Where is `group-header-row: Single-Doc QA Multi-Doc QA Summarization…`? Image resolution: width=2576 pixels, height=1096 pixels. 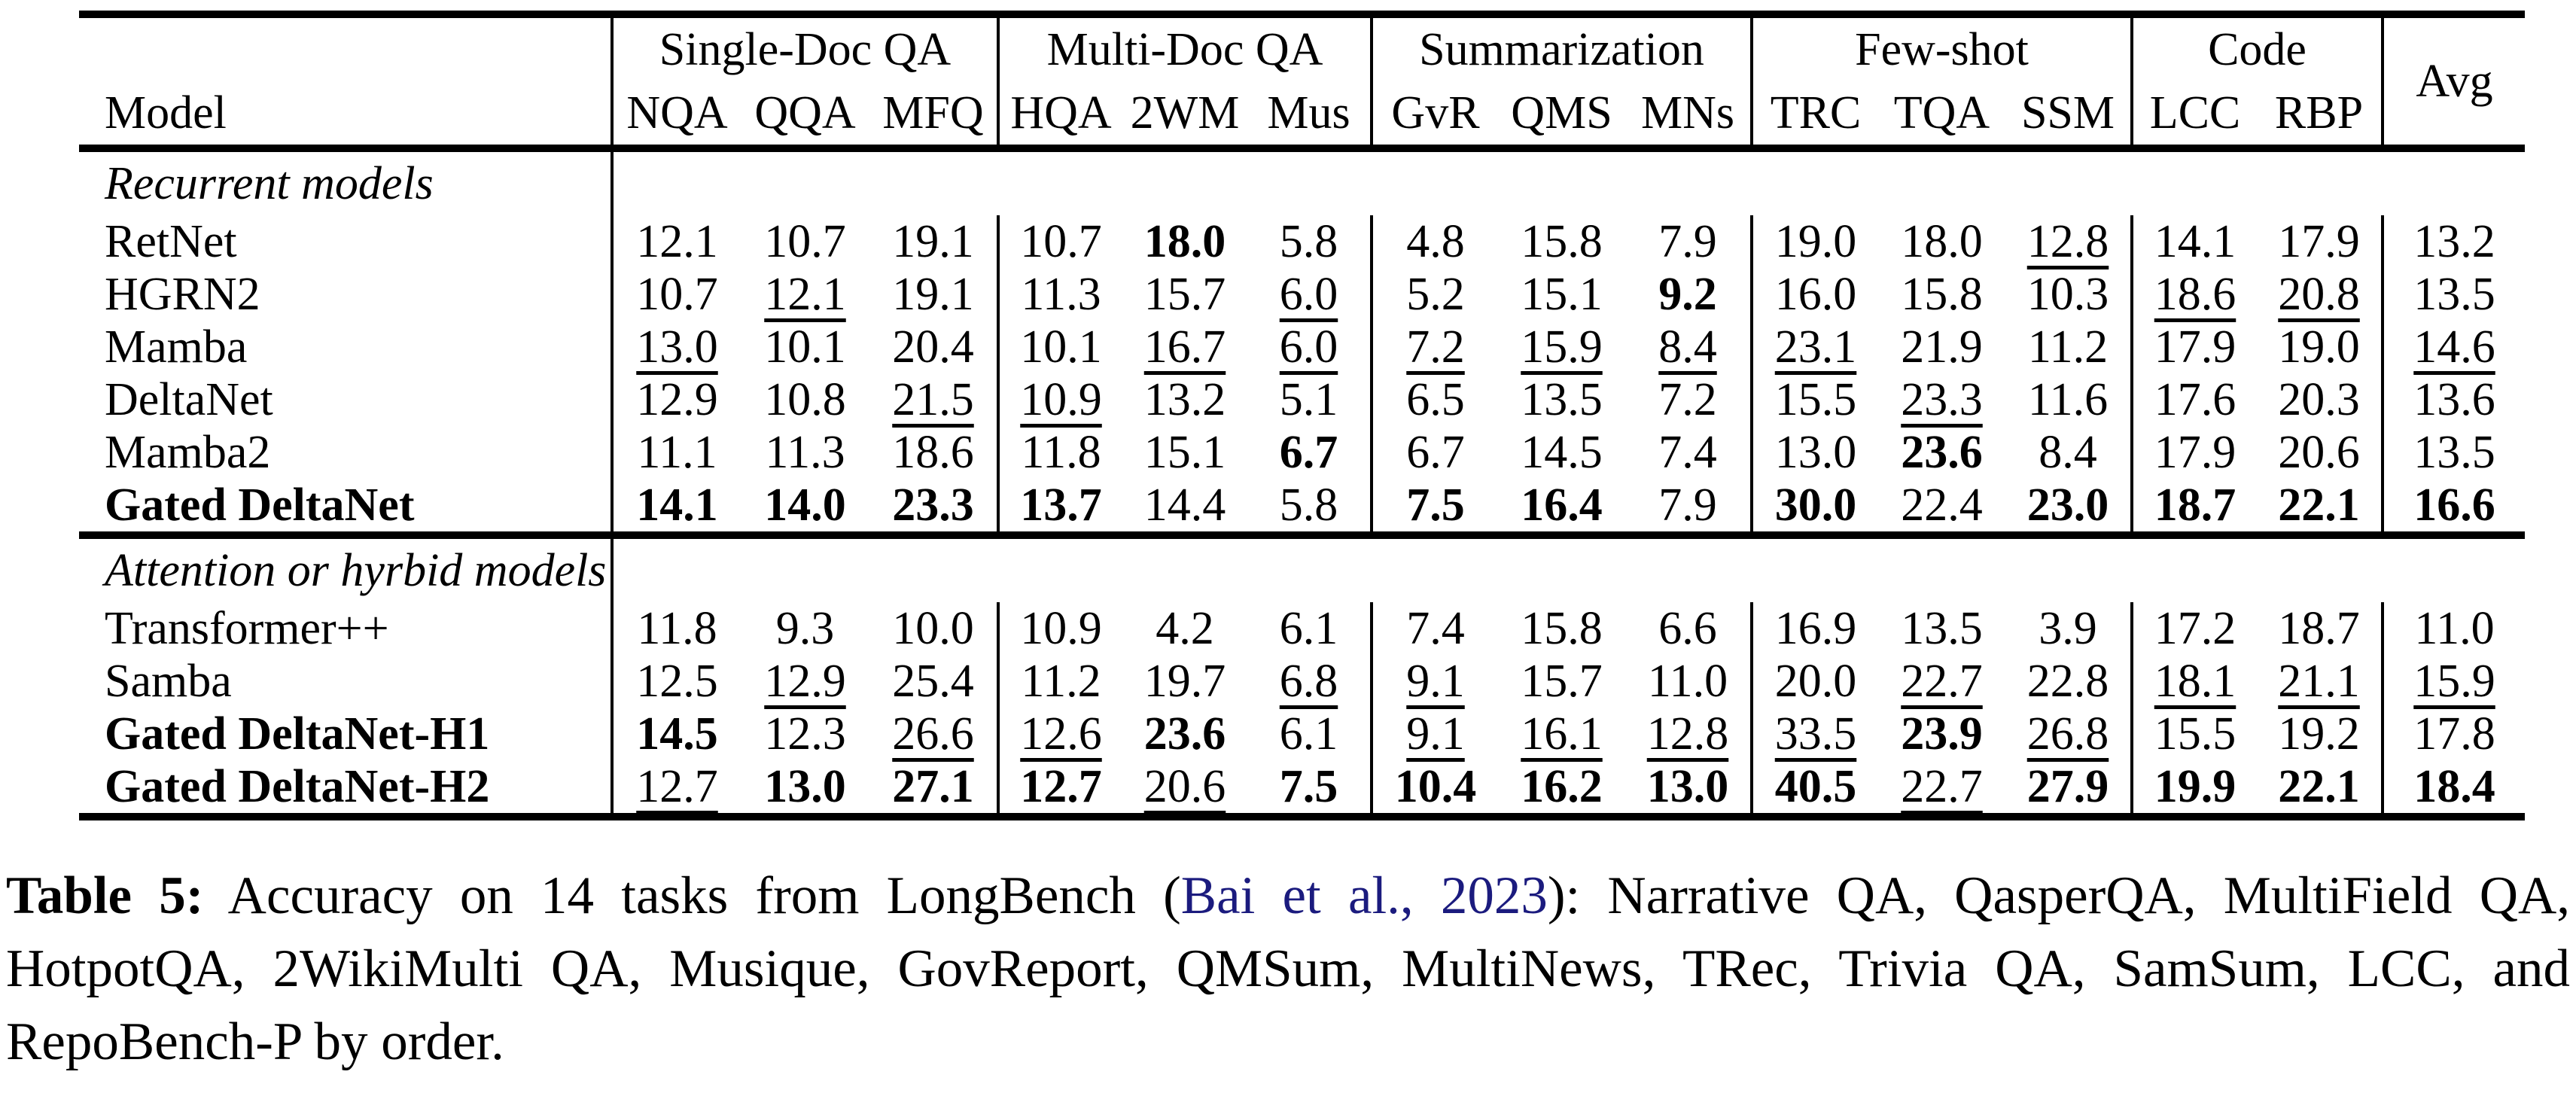 group-header-row: Single-Doc QA Multi-Doc QA Summarization… is located at coordinates (1302, 81).